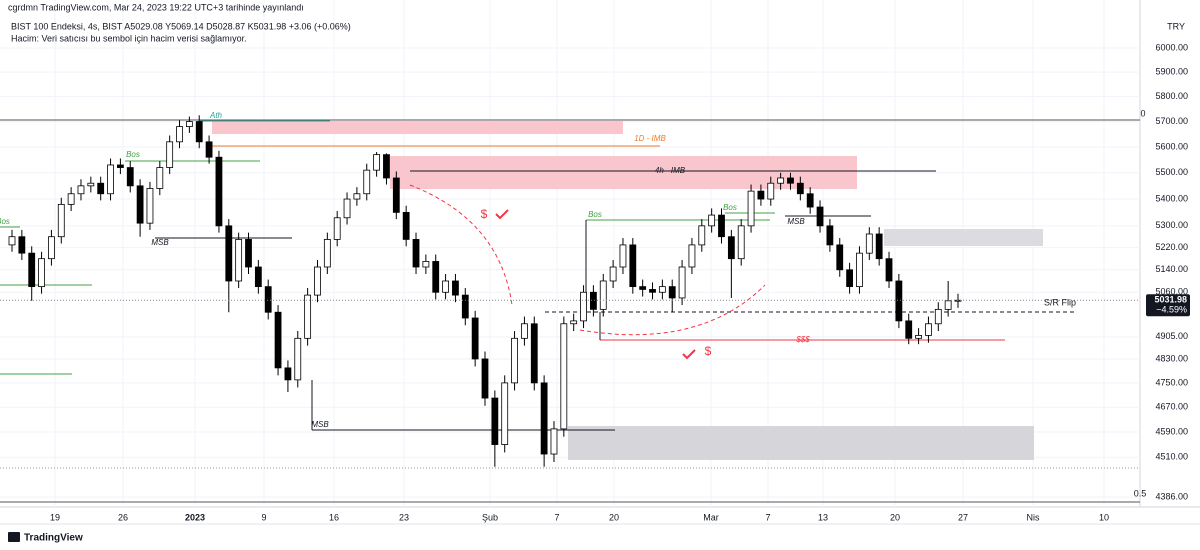 This screenshot has height=550, width=1200. I want to click on x-tick-label: 23, so click(404, 517).